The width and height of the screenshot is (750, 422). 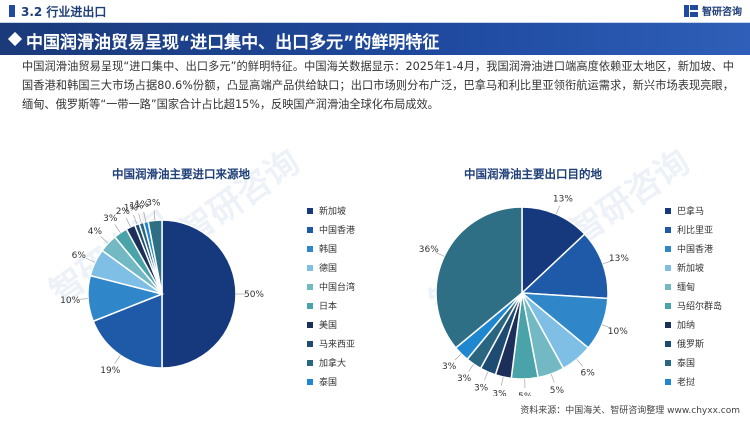 I want to click on legend-label: 韩国, so click(x=328, y=250).